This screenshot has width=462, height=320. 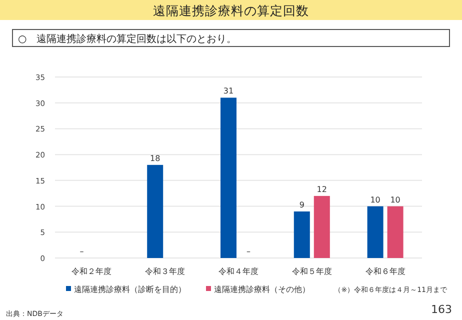 What do you see at coordinates (312, 271) in the screenshot?
I see `x-tick-label: 令和５年度` at bounding box center [312, 271].